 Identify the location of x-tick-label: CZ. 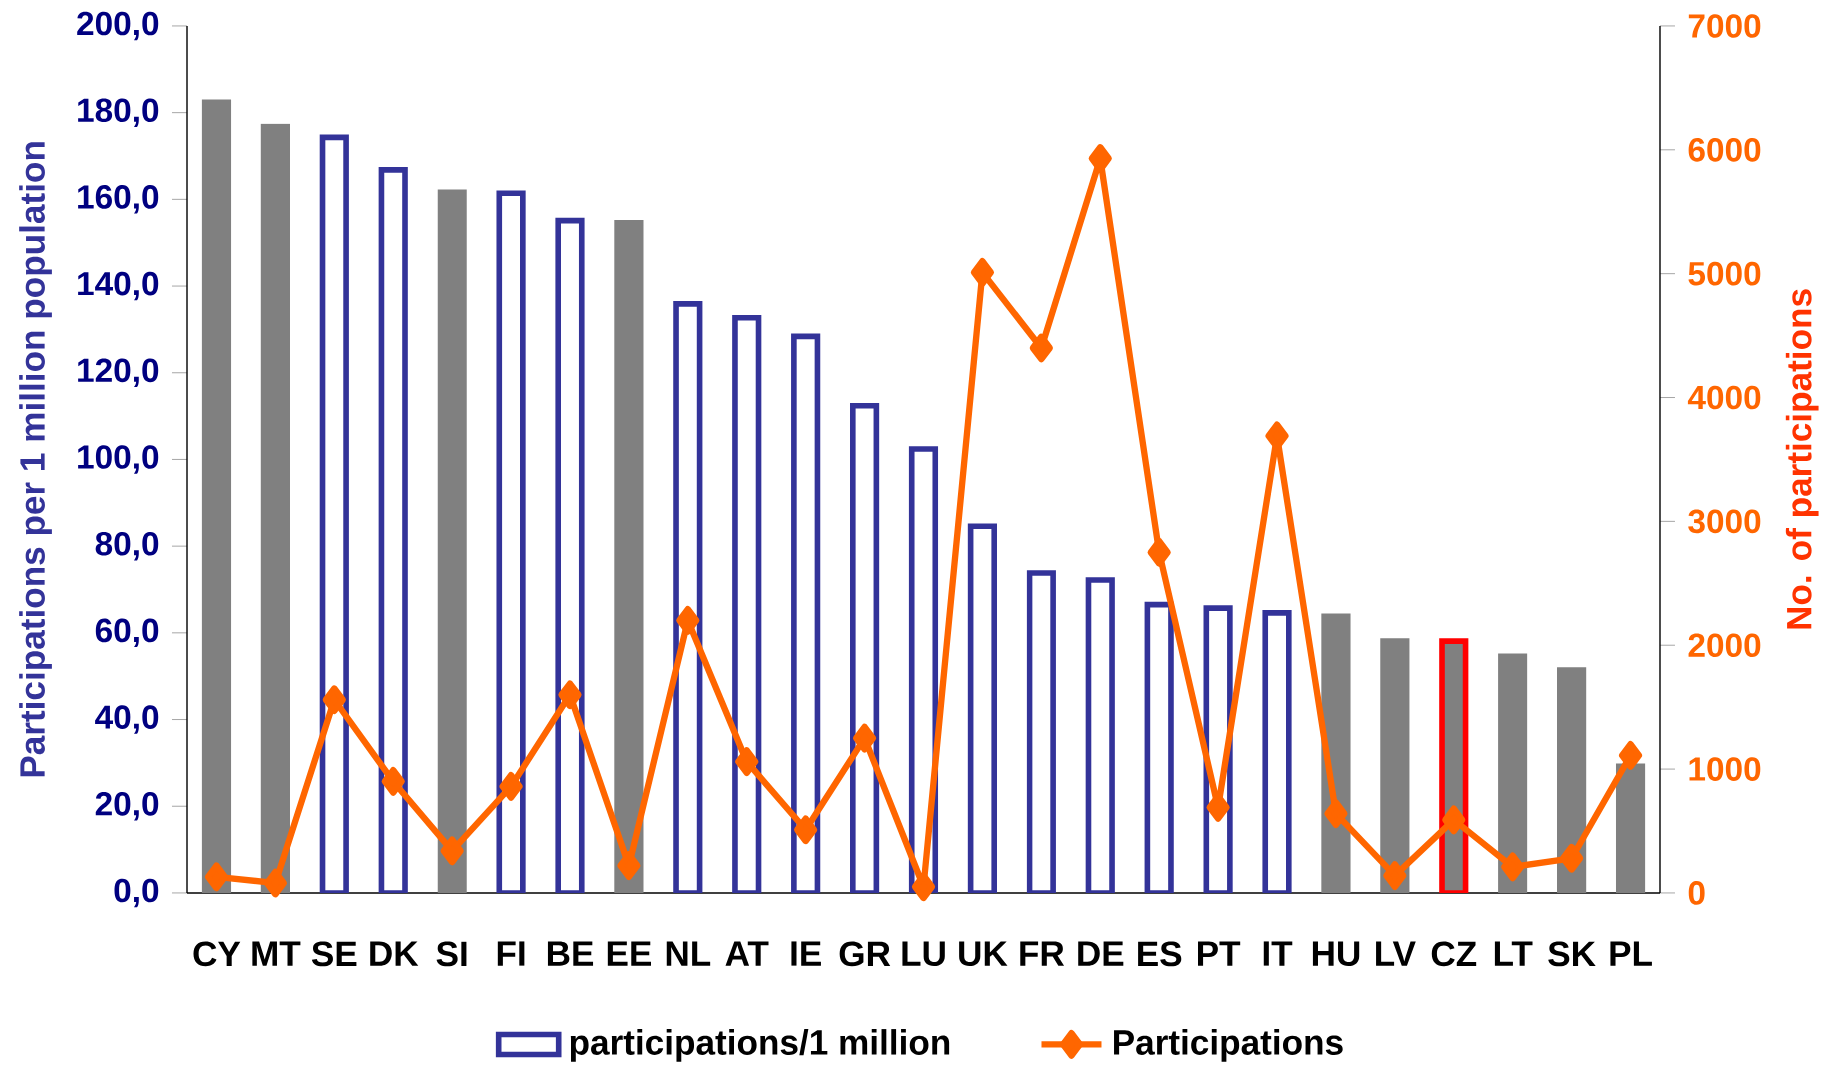
(1454, 954).